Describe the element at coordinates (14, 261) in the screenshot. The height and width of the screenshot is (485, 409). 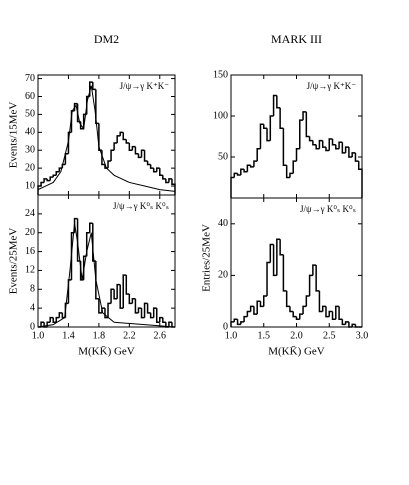
I see `y-axis-label: Events/25MeV` at that location.